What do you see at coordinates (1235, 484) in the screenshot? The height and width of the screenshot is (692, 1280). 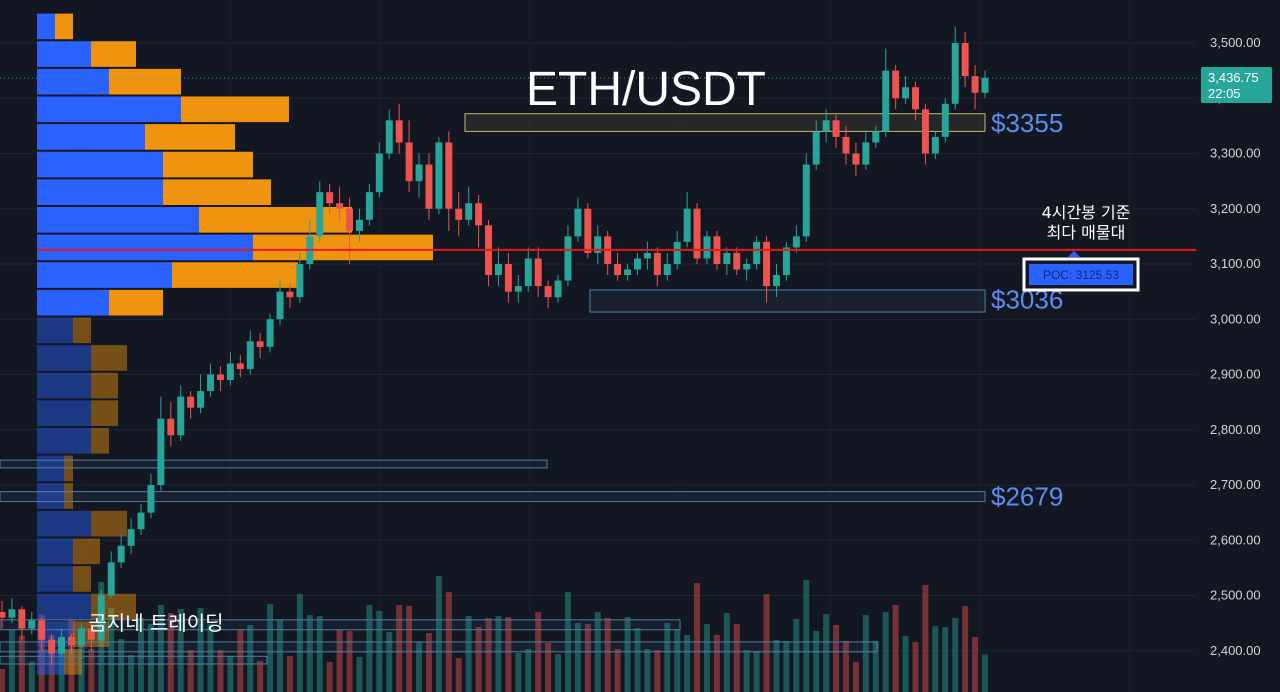 I see `price-tick-label: 2,700.00` at bounding box center [1235, 484].